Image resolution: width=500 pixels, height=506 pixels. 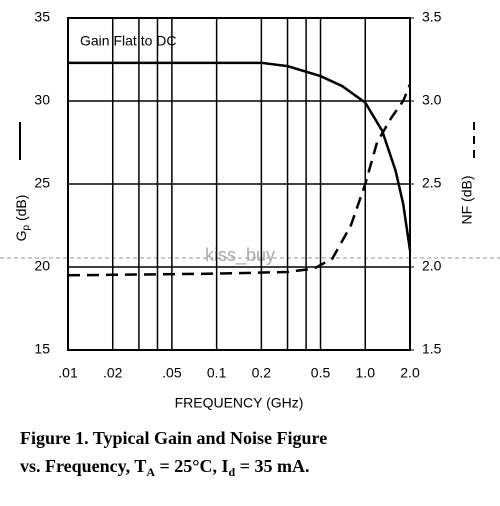 I want to click on y-tick-label: 25, so click(x=42, y=183).